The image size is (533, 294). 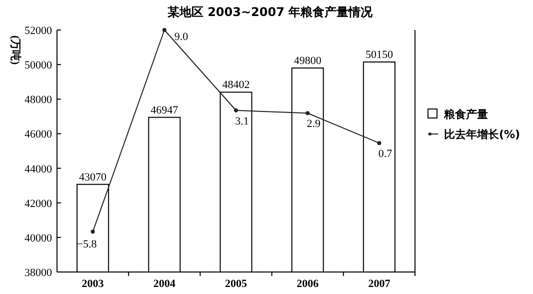 What do you see at coordinates (38, 134) in the screenshot?
I see `y-tick-label: 46000` at bounding box center [38, 134].